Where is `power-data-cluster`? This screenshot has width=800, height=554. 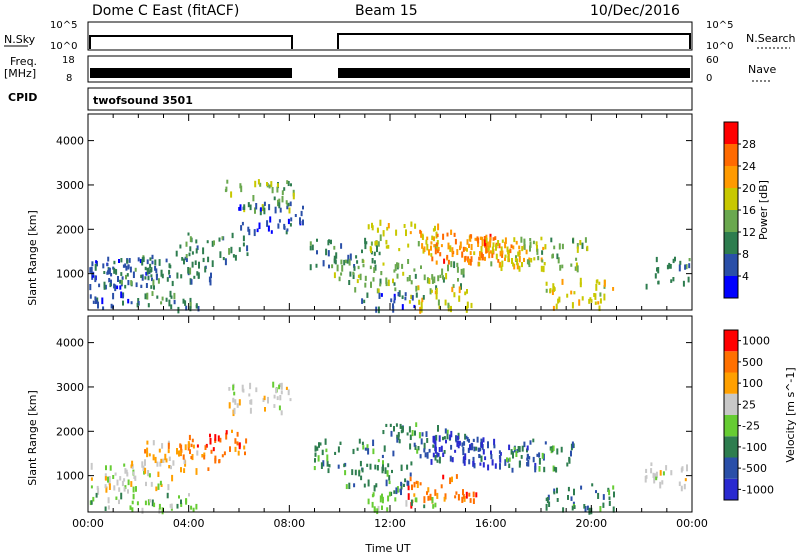 power-data-cluster is located at coordinates (271, 219).